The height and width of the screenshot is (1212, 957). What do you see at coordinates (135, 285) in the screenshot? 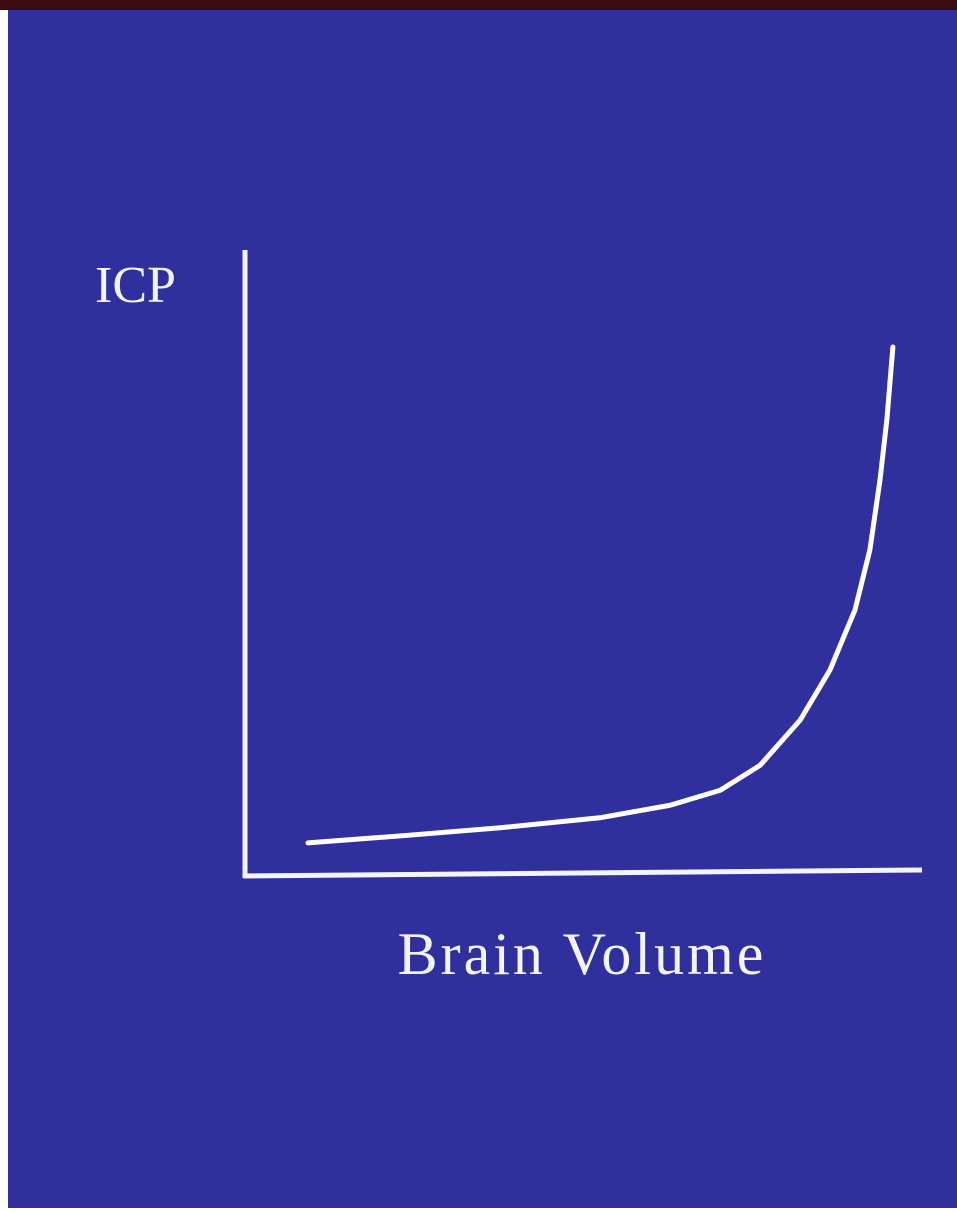
I see `y-axis-label: ICP` at bounding box center [135, 285].